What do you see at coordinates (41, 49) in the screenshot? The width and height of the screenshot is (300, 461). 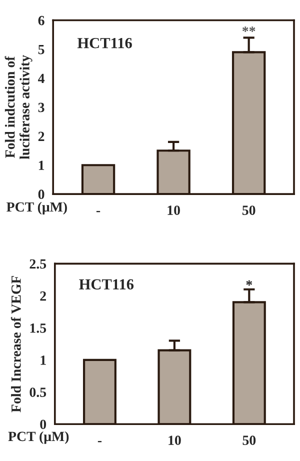 I see `y-tick-label: 5` at bounding box center [41, 49].